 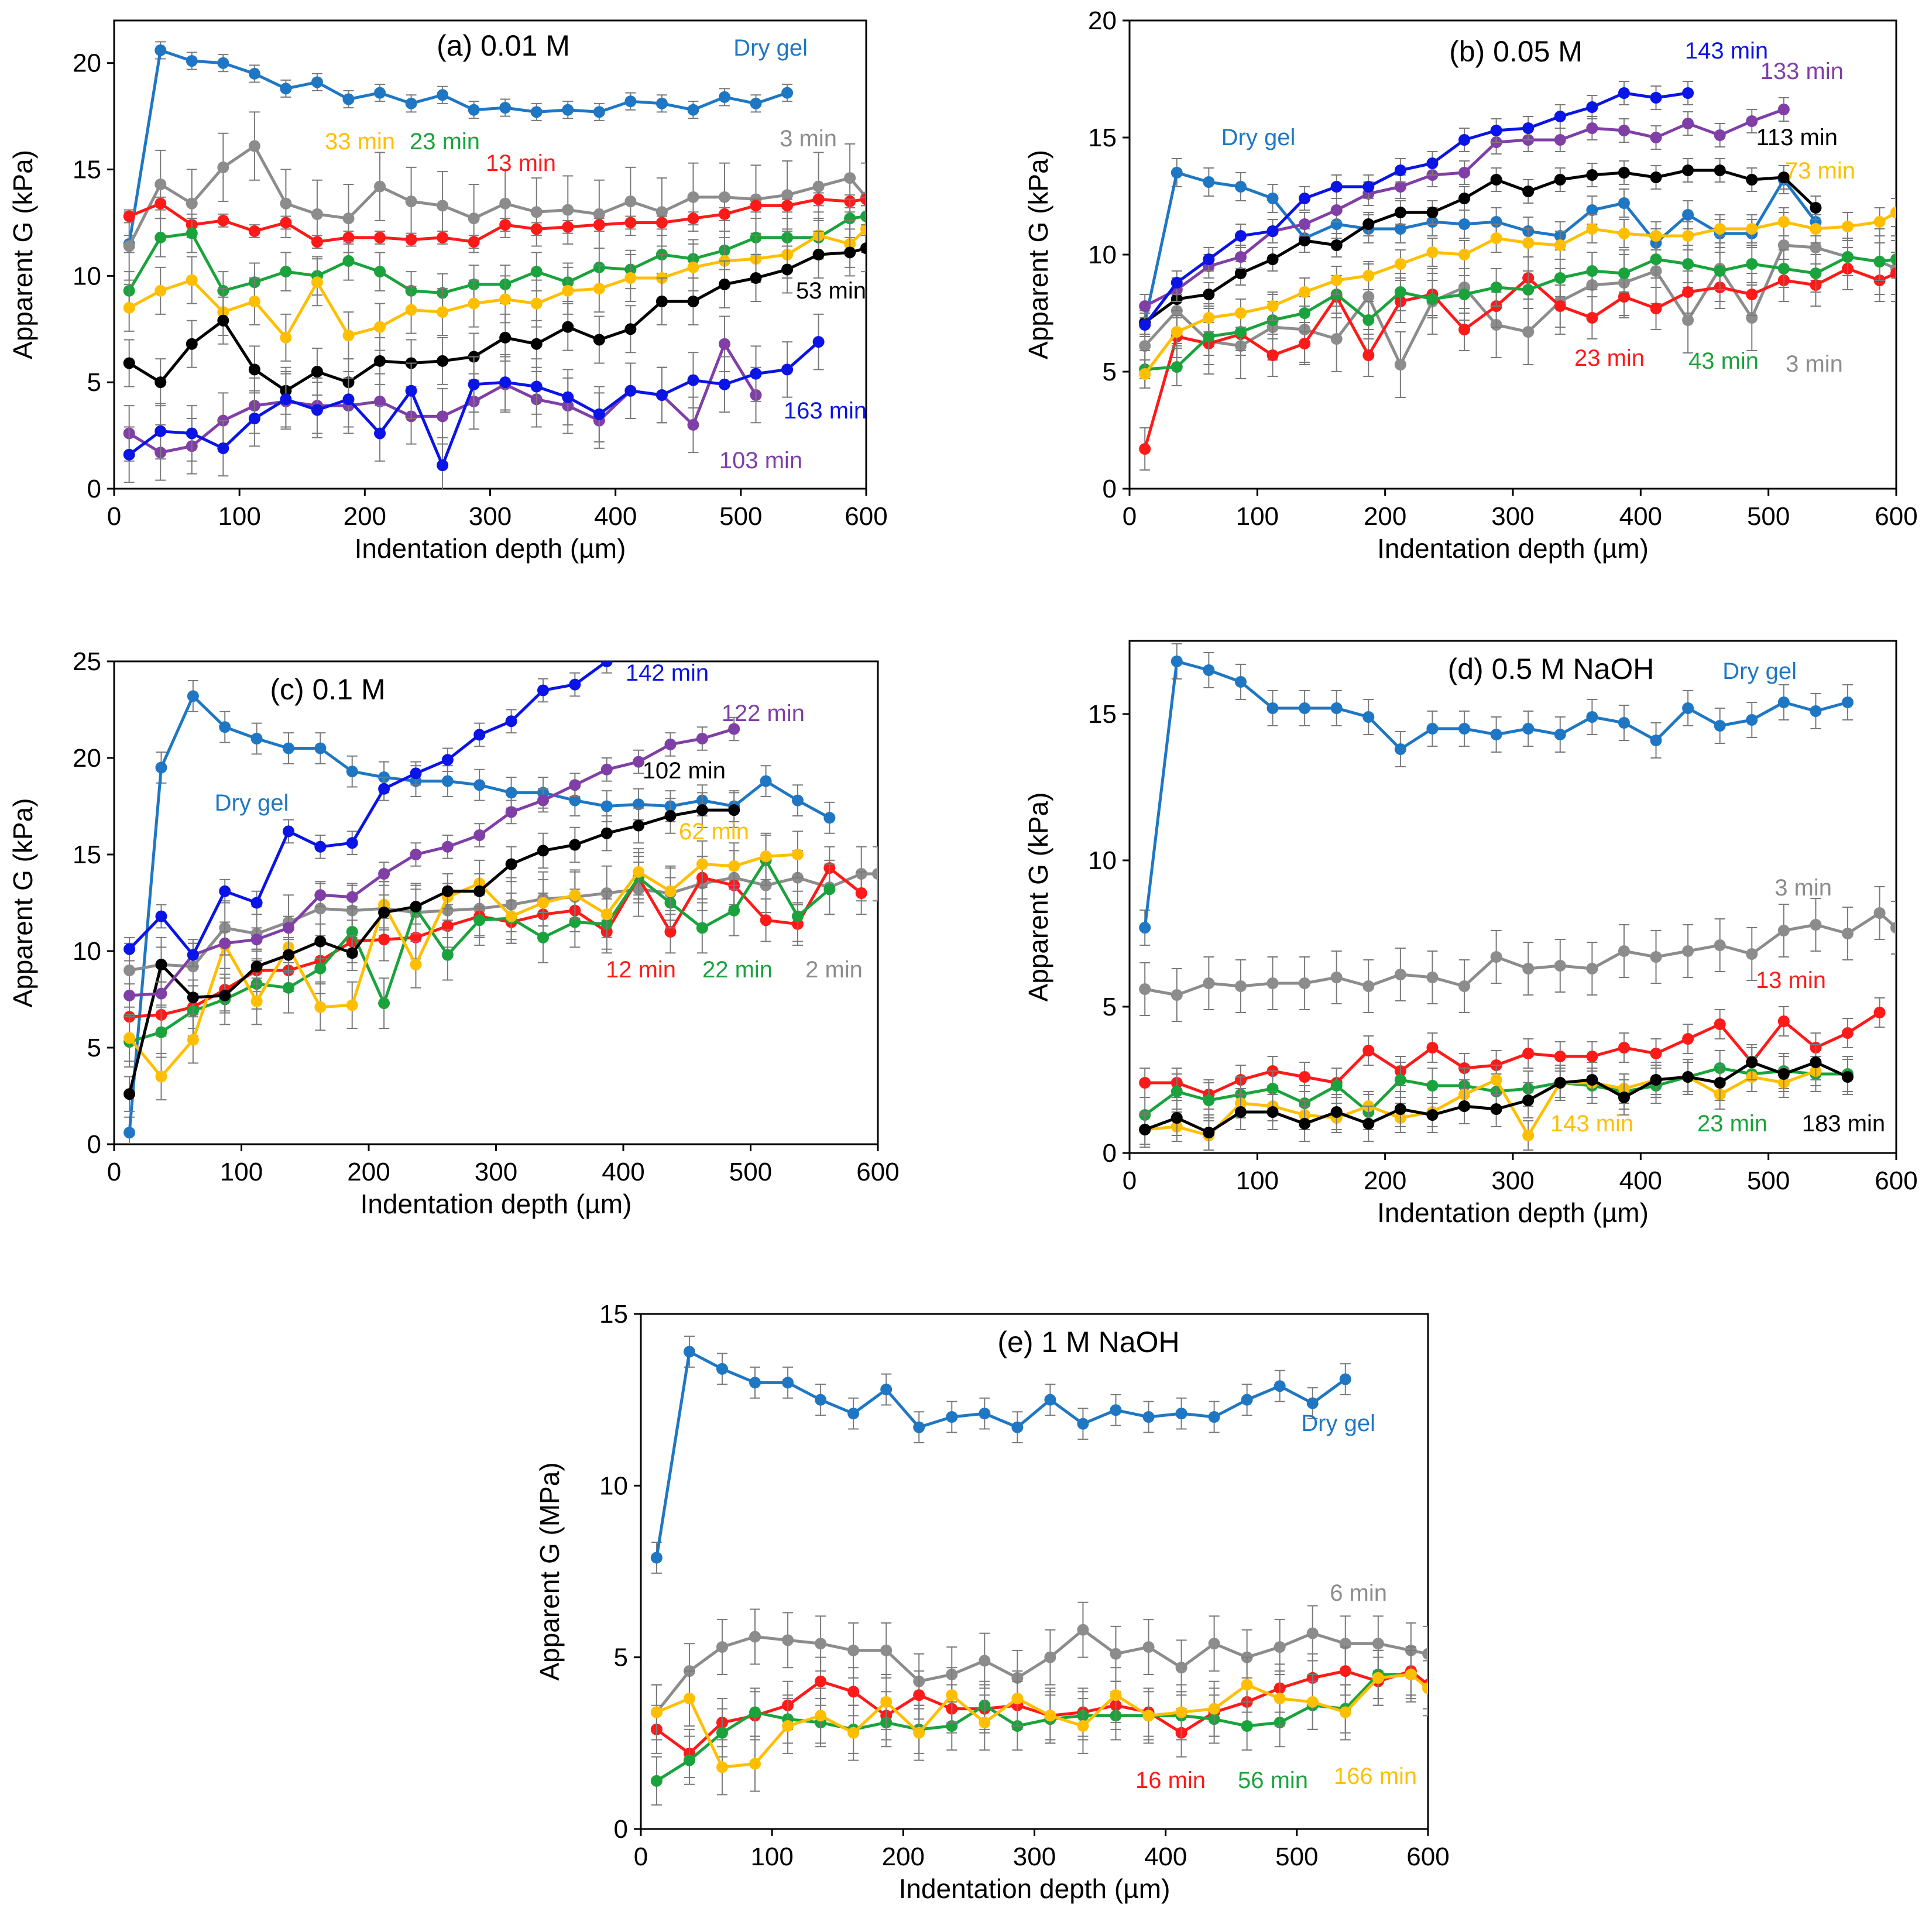 I want to click on series-label: 142 min, so click(x=667, y=673).